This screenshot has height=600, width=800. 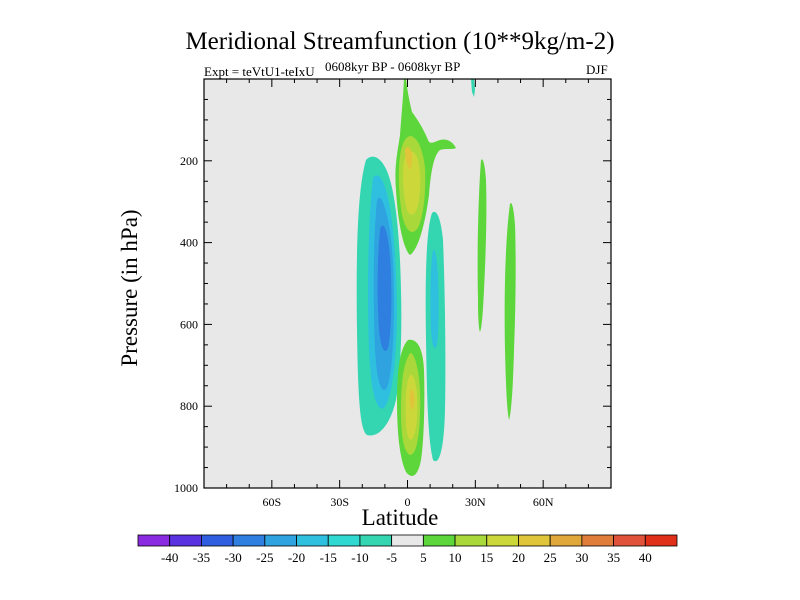 I want to click on colorbar-label: 35, so click(x=613, y=557).